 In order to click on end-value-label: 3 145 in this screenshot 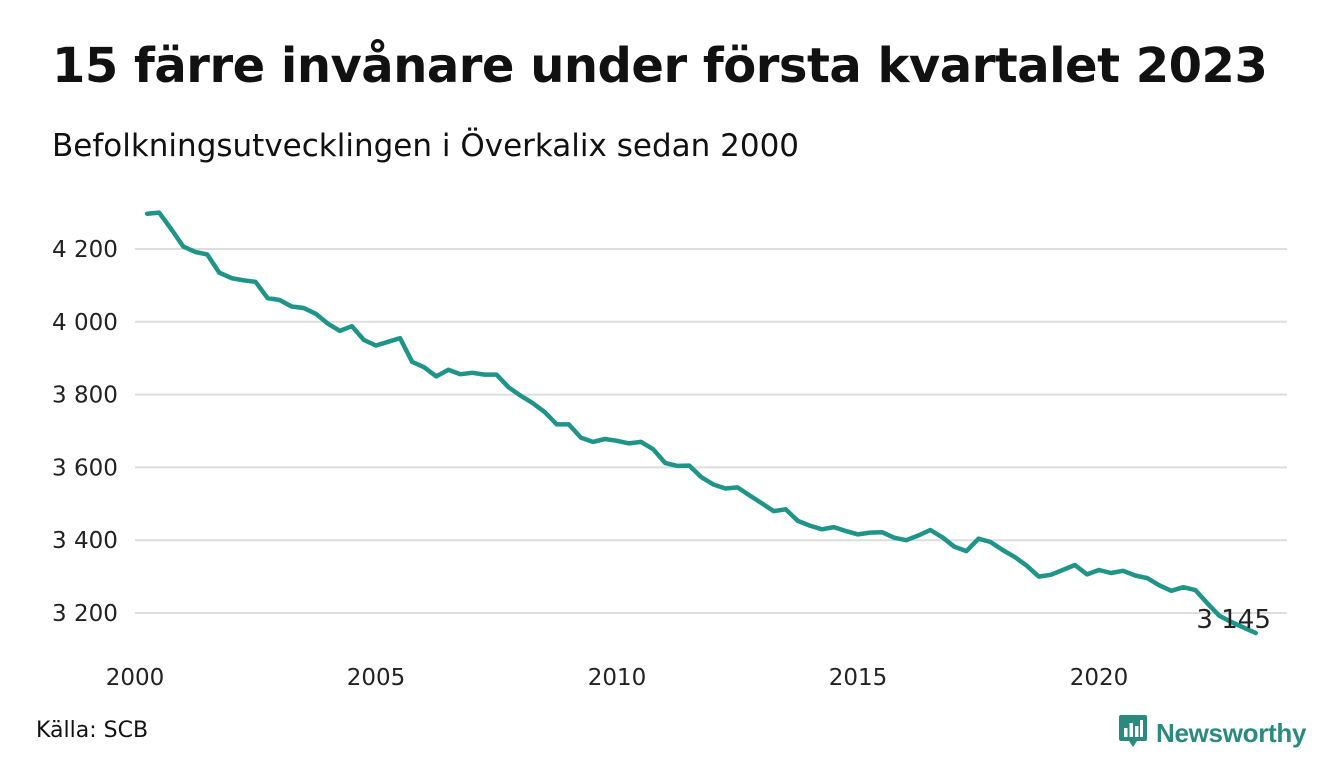, I will do `click(1233, 620)`.